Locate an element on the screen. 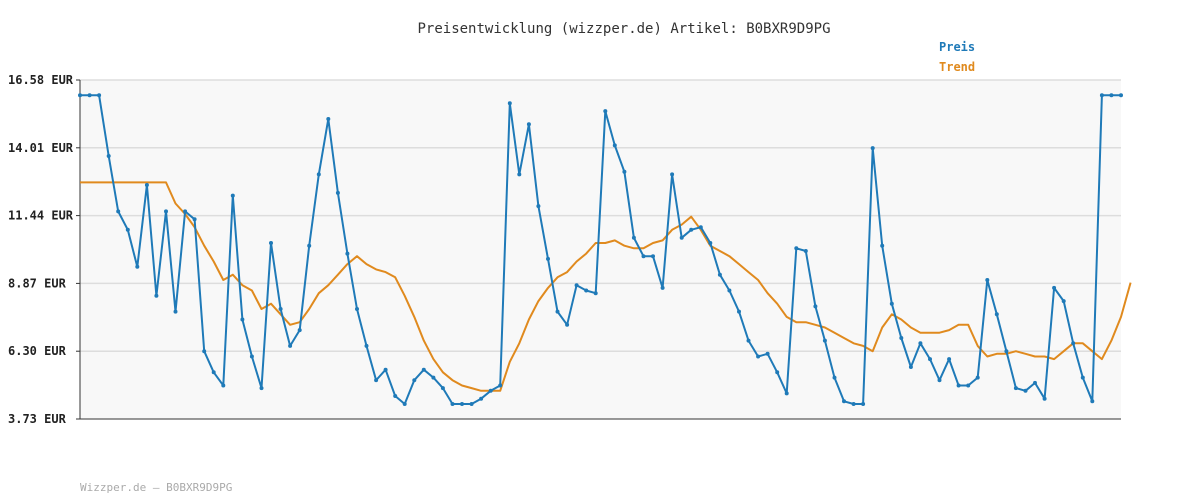  legend-entry-preis: Preis is located at coordinates (957, 47).